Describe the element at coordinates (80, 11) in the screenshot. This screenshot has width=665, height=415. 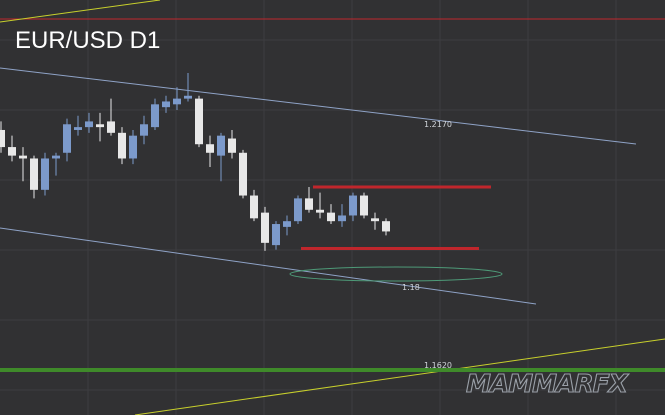
I see `upper-yellow-trendline` at that location.